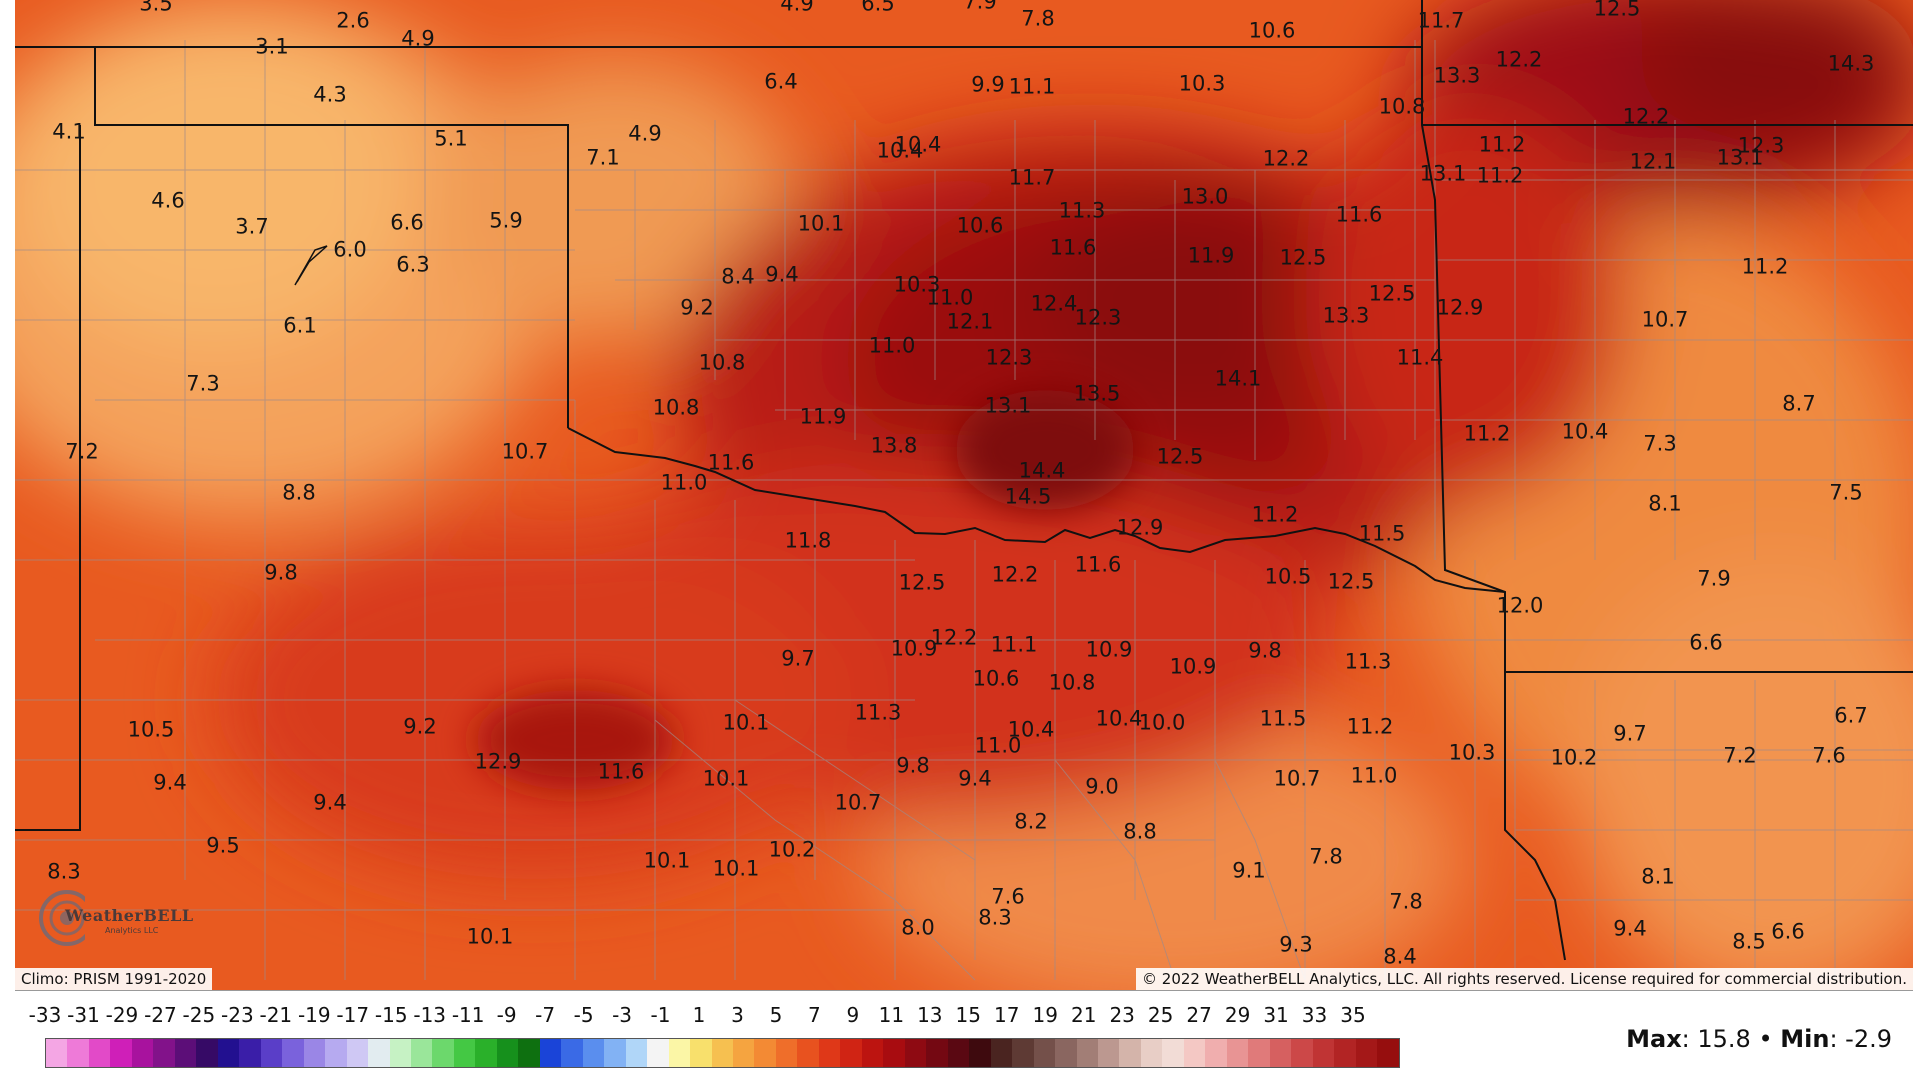 The height and width of the screenshot is (1080, 1920). I want to click on station-value: 9.1, so click(1249, 870).